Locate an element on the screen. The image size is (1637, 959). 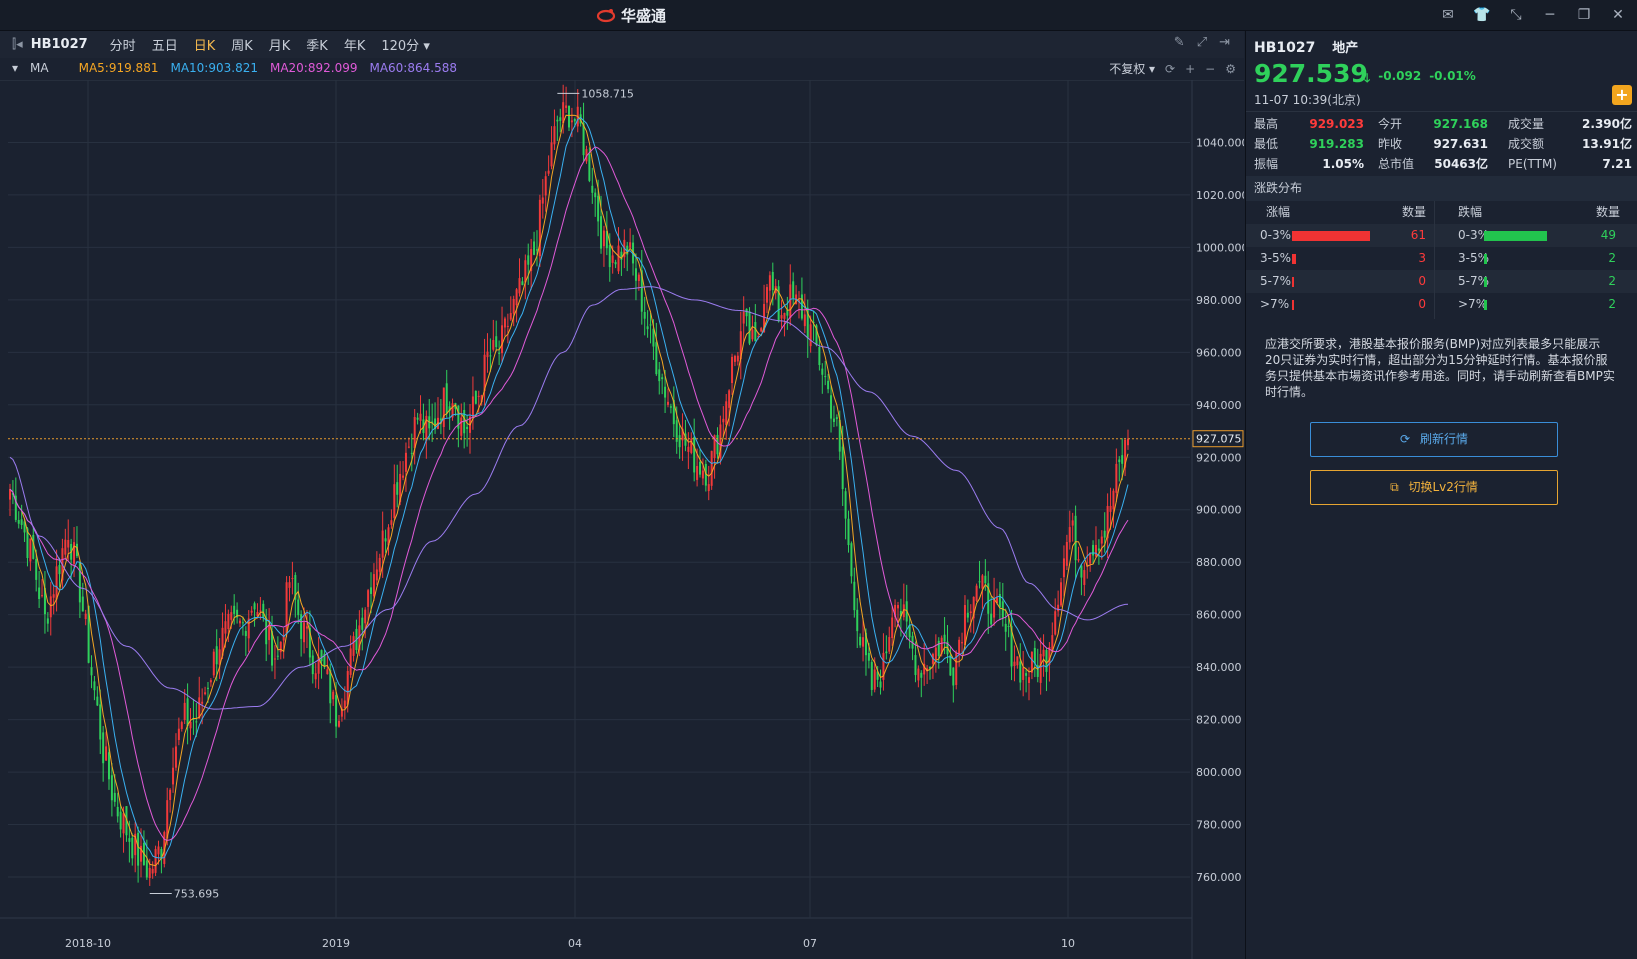
restore-icon: ❐ is located at coordinates (1584, 15).